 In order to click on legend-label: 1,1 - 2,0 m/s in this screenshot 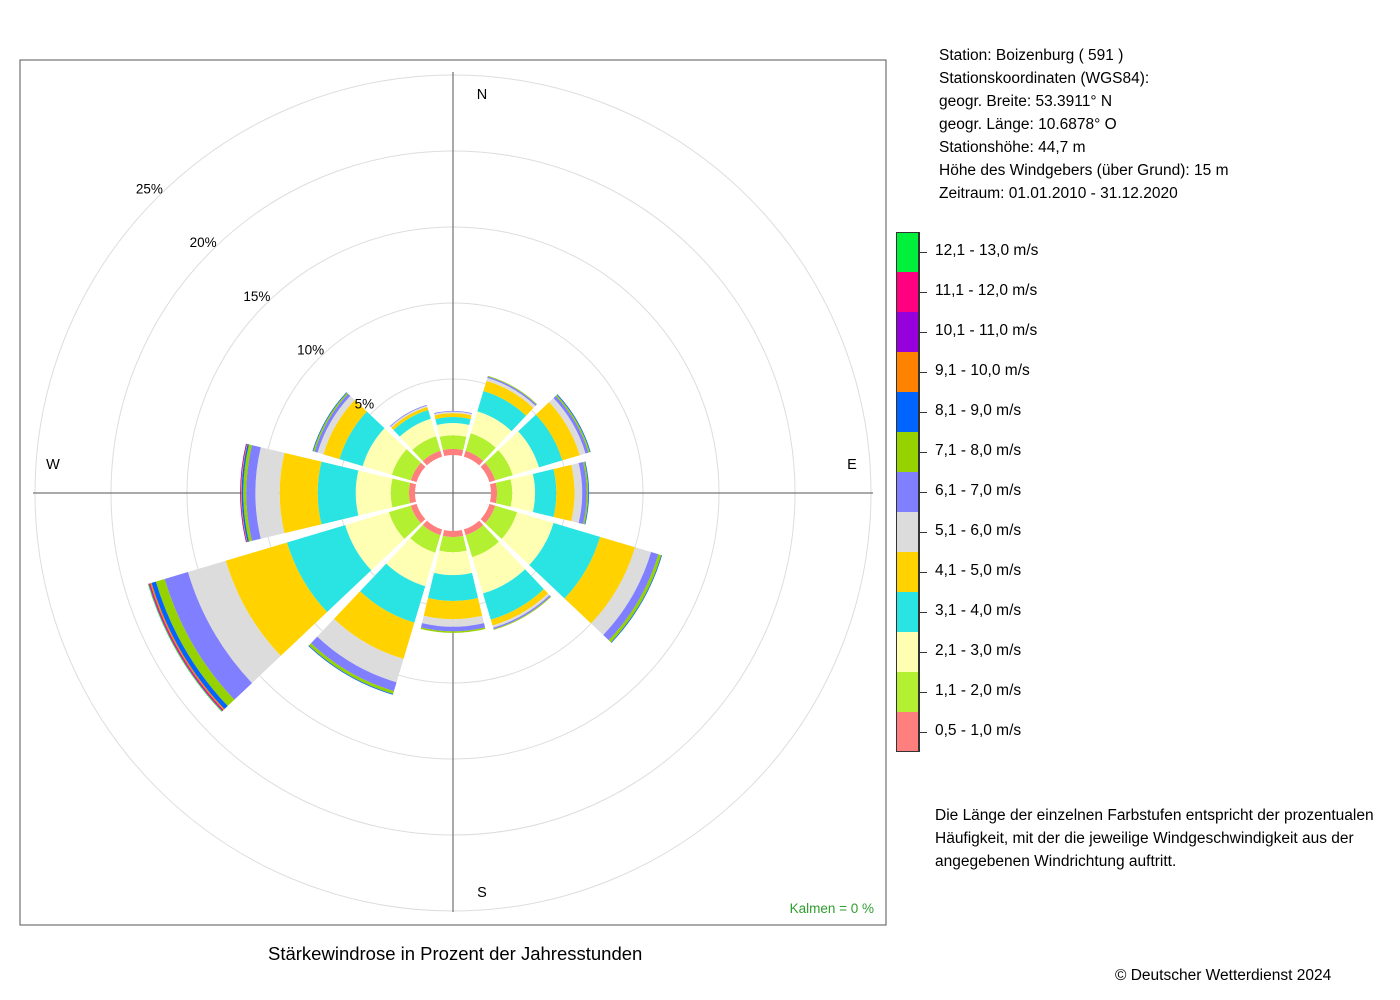, I will do `click(978, 690)`.